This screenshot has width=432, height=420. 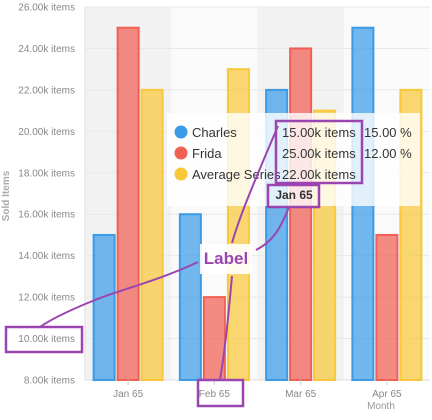 I want to click on y-axis-label: Sold Items, so click(x=6, y=195).